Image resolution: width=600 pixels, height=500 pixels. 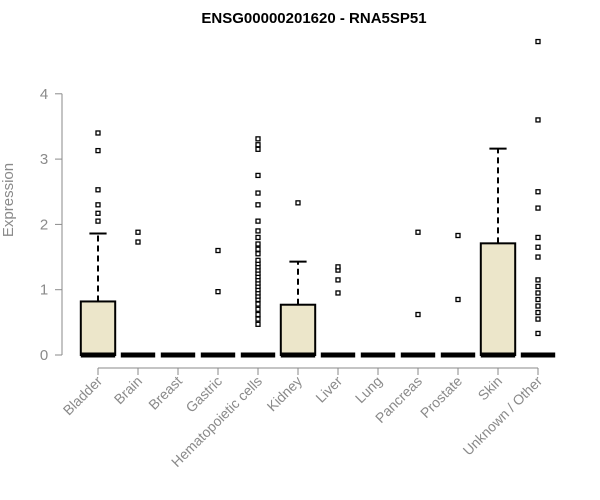 I want to click on x-tick-label-9: Prostate, so click(x=441, y=397).